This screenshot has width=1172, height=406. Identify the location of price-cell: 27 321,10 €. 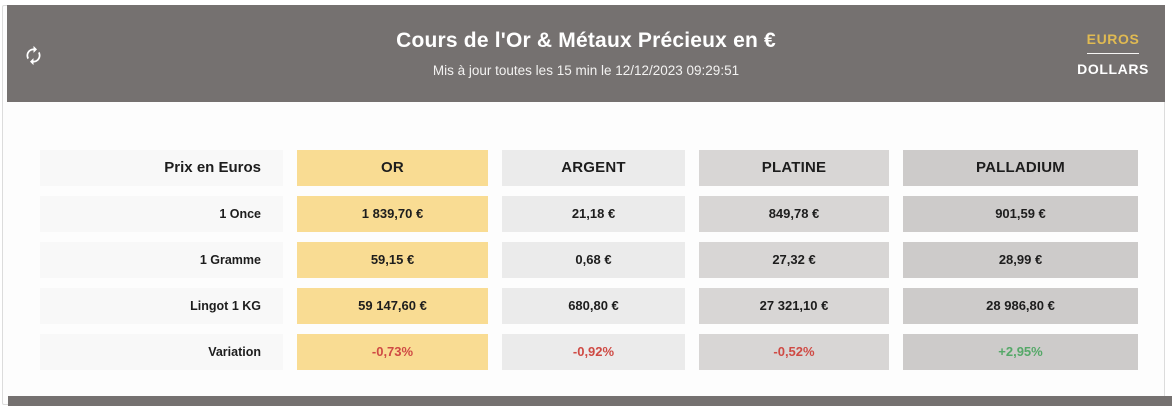
(794, 306).